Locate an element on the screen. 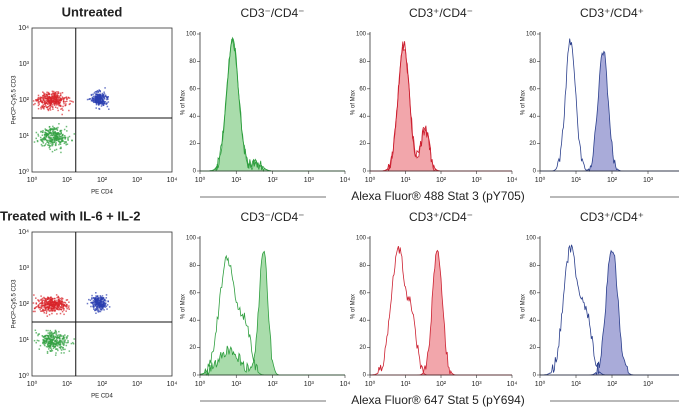 This screenshot has width=679, height=414. row-title: Treated with IL-6 + IL-2 is located at coordinates (70, 215).